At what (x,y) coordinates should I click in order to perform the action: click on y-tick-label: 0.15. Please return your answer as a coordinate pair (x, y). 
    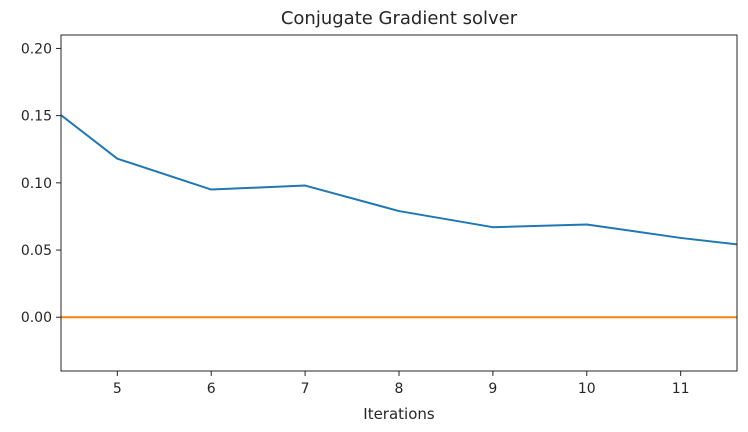
    Looking at the image, I should click on (36, 117).